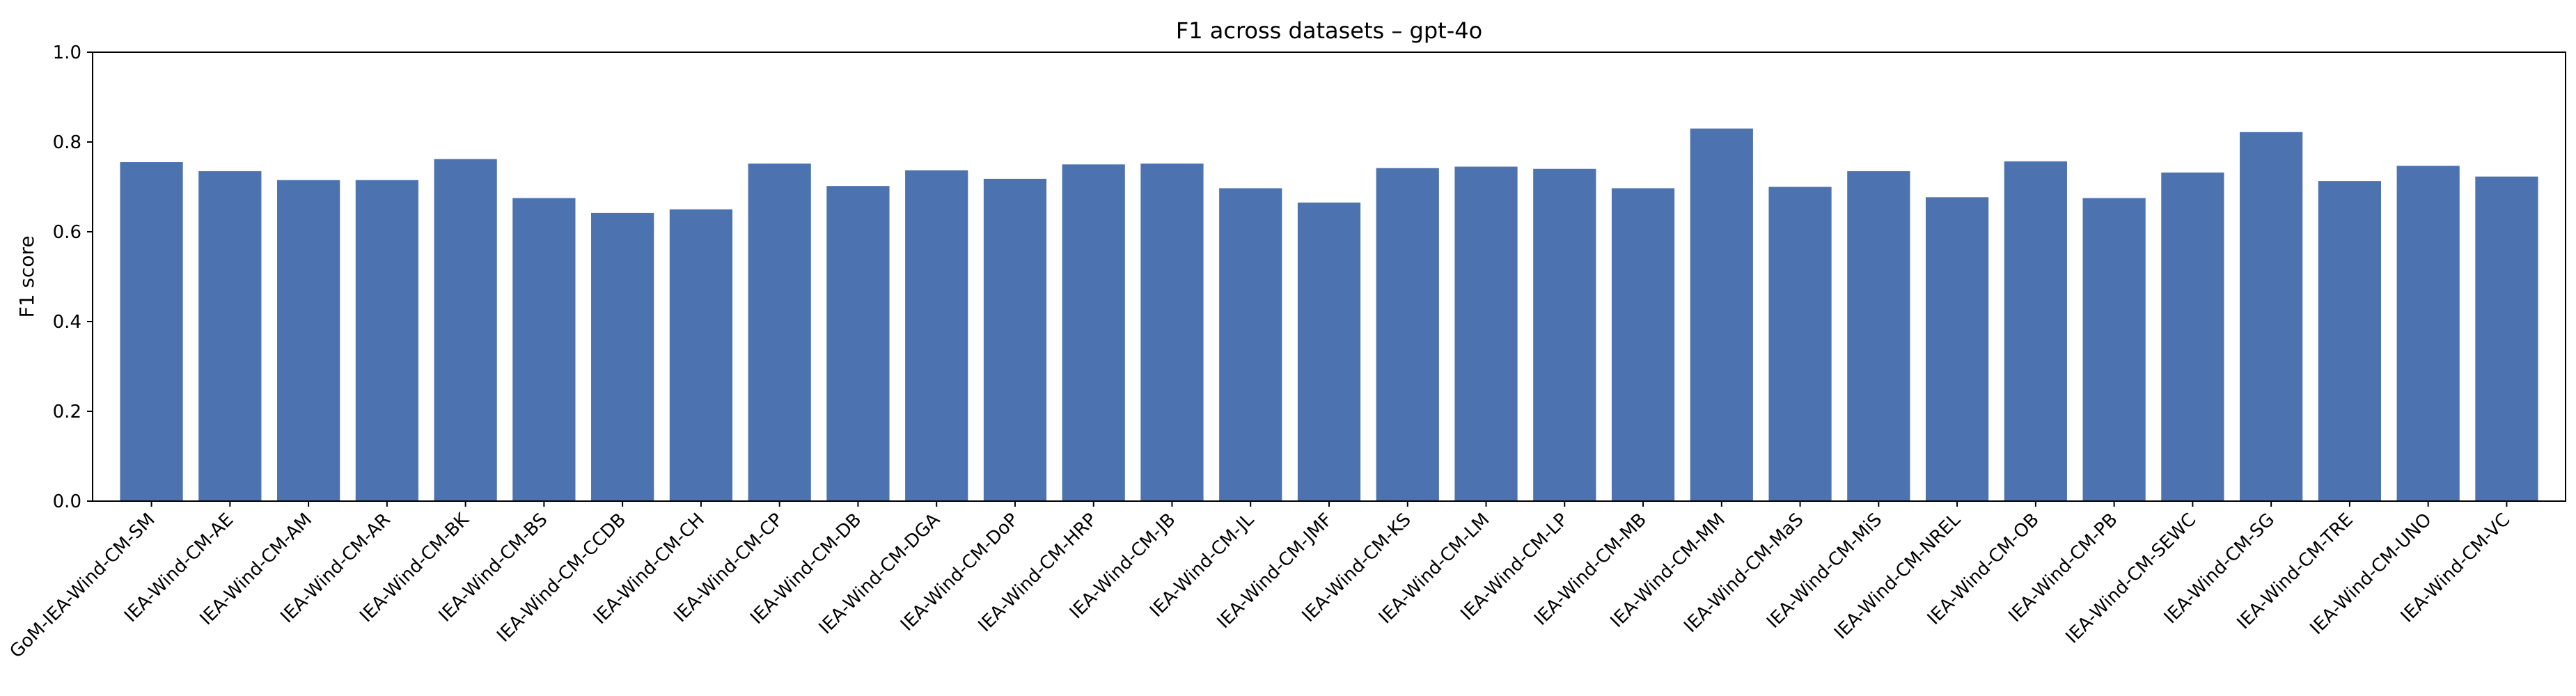 The height and width of the screenshot is (696, 2576). What do you see at coordinates (2428, 333) in the screenshot?
I see `bar-IEA-Wind-CM-UNO` at bounding box center [2428, 333].